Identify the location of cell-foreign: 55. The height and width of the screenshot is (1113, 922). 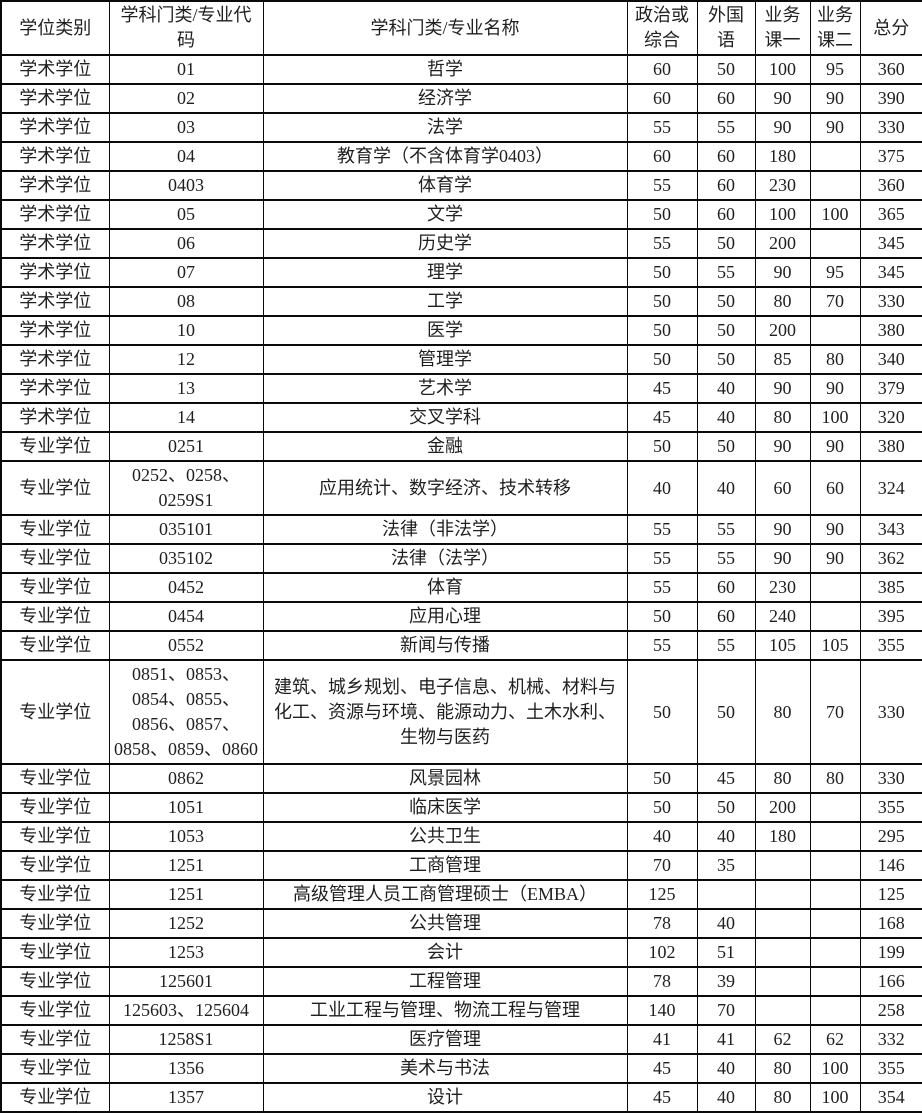
(726, 529).